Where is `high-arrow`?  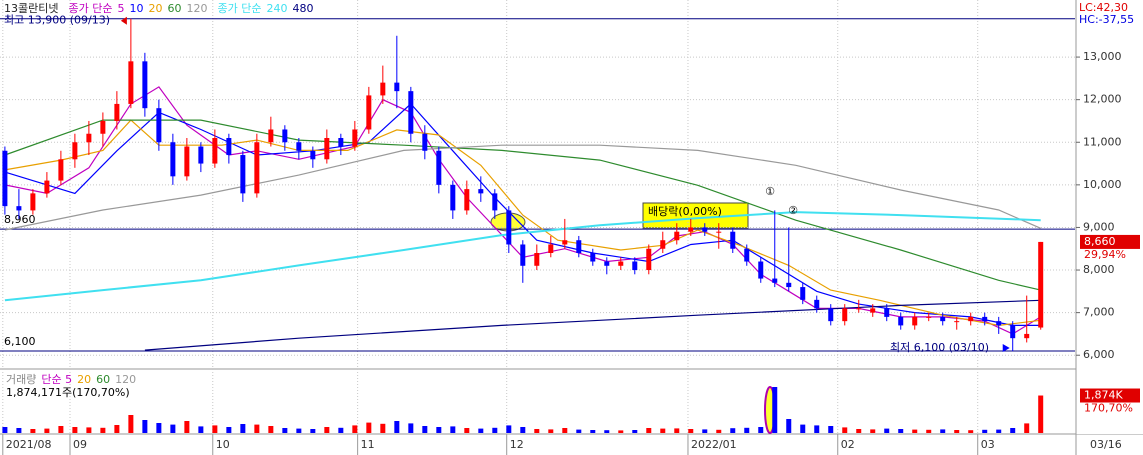 high-arrow is located at coordinates (123, 20).